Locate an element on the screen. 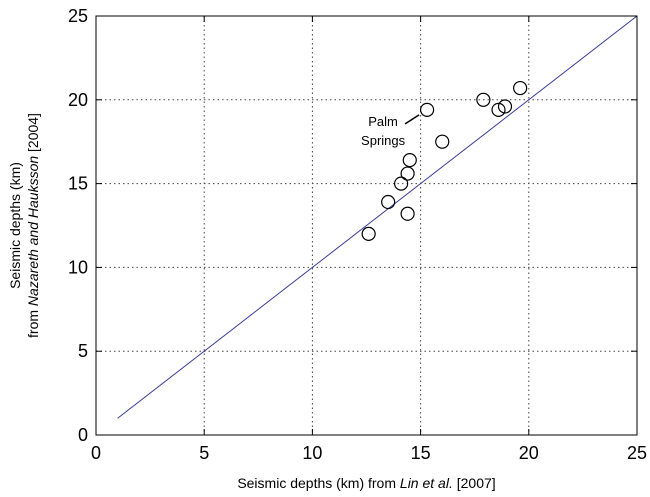 Image resolution: width=650 pixels, height=497 pixels. y-axis-label-line-2: from Nazareth and Hauksson [2004] is located at coordinates (33, 225).